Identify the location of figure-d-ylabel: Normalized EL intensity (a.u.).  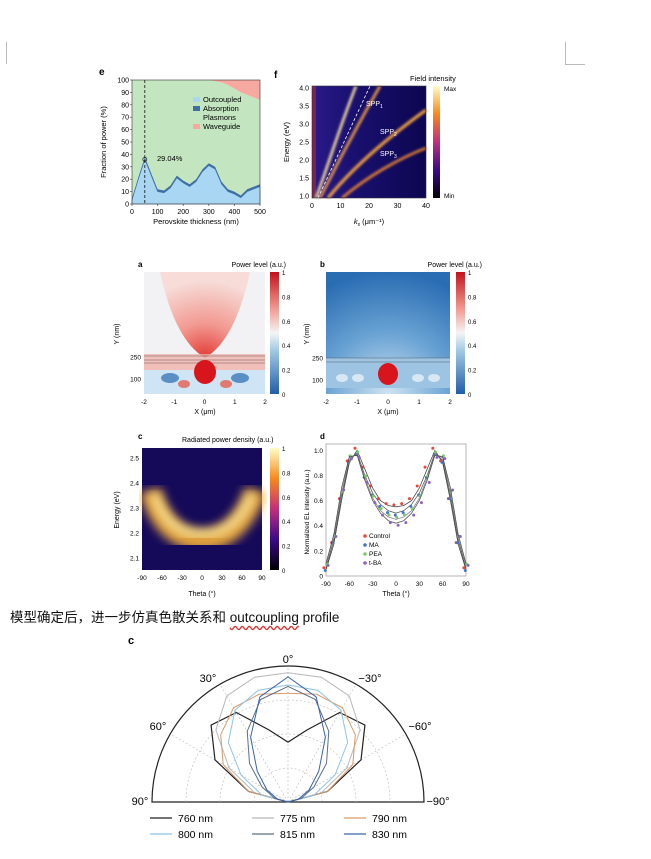
(307, 511).